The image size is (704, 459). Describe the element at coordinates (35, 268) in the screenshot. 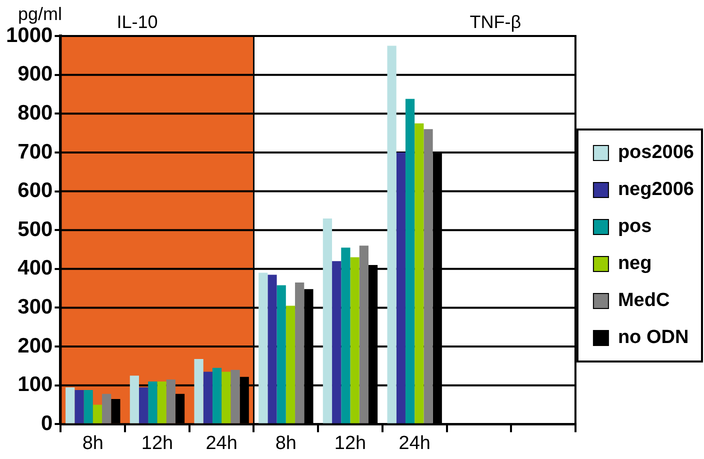

I see `y-tick-label: 400` at that location.